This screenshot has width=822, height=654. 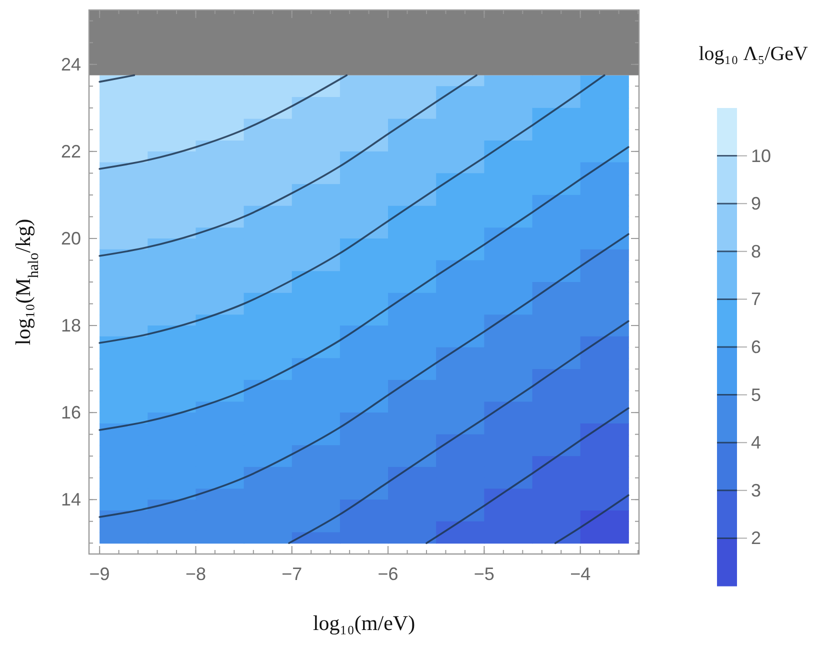 What do you see at coordinates (756, 490) in the screenshot?
I see `color-bar-label: 3` at bounding box center [756, 490].